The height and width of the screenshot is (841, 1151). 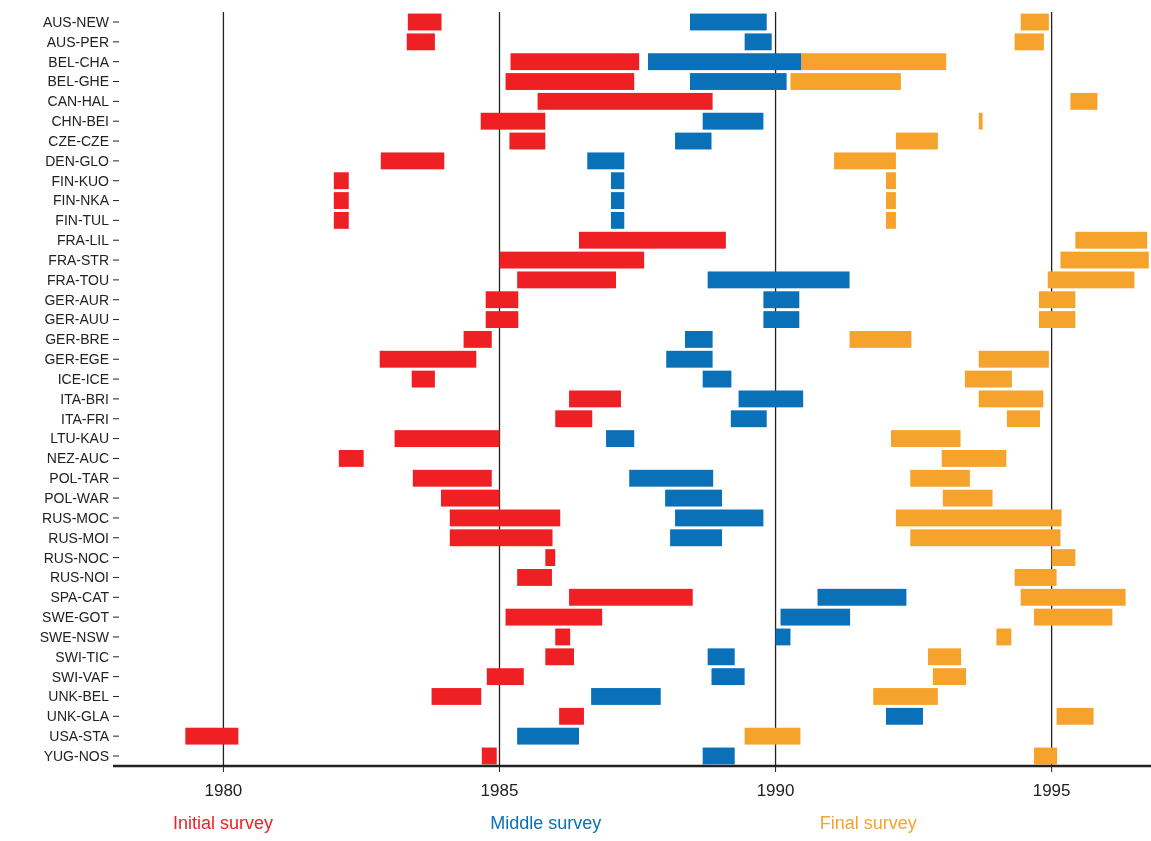 I want to click on y-tick-label: GER-AUR, so click(x=76, y=299).